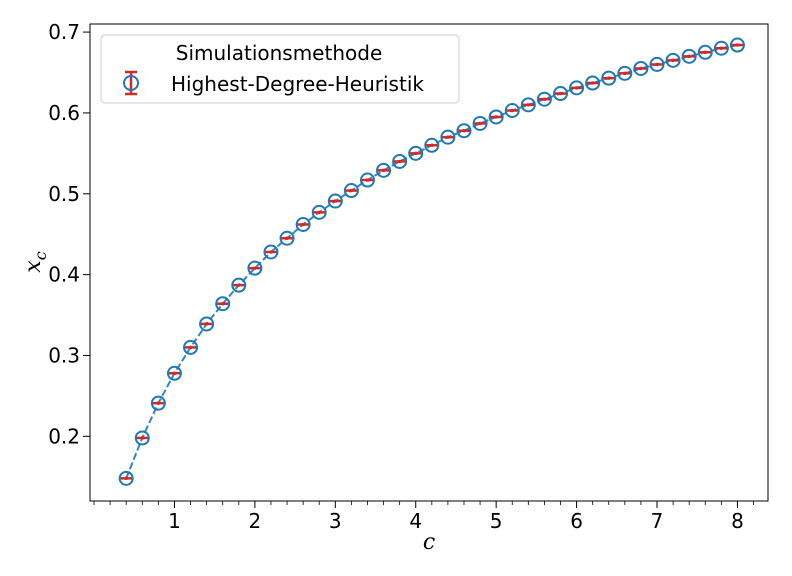 Image resolution: width=792 pixels, height=576 pixels. Describe the element at coordinates (35, 261) in the screenshot. I see `y-axis-label: xc` at that location.